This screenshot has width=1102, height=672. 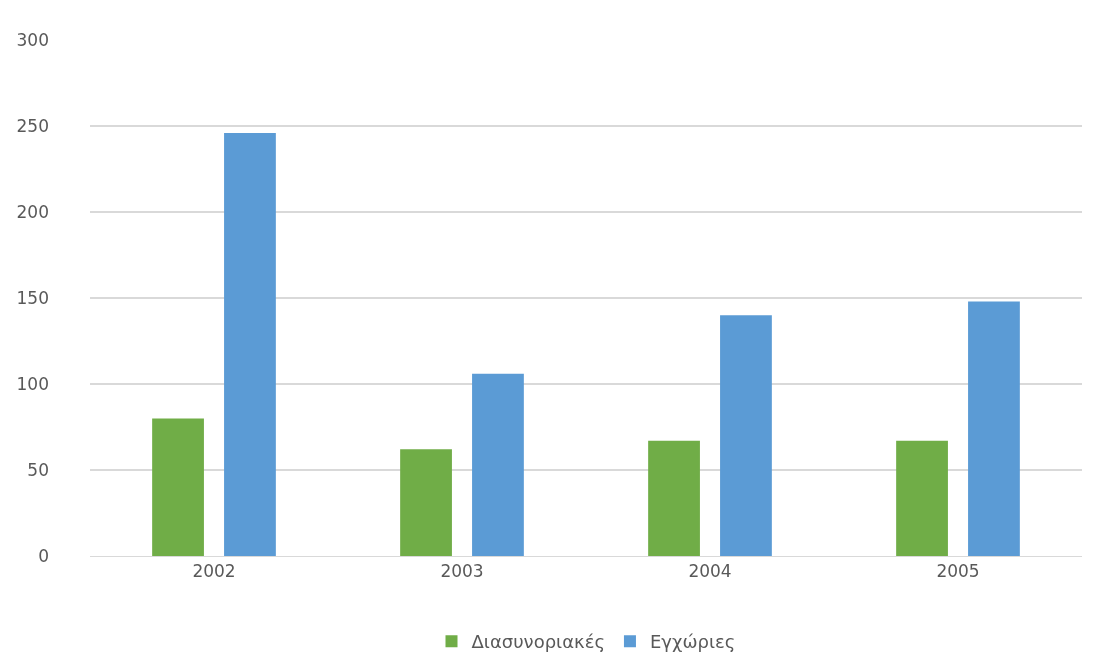 What do you see at coordinates (710, 571) in the screenshot?
I see `x-tick-label: 2004` at bounding box center [710, 571].